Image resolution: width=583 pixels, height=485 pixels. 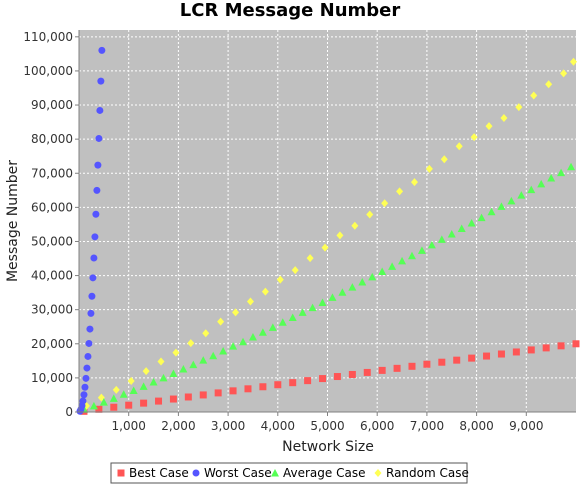 I want to click on y-tick-label: 100,000, so click(x=48, y=71).